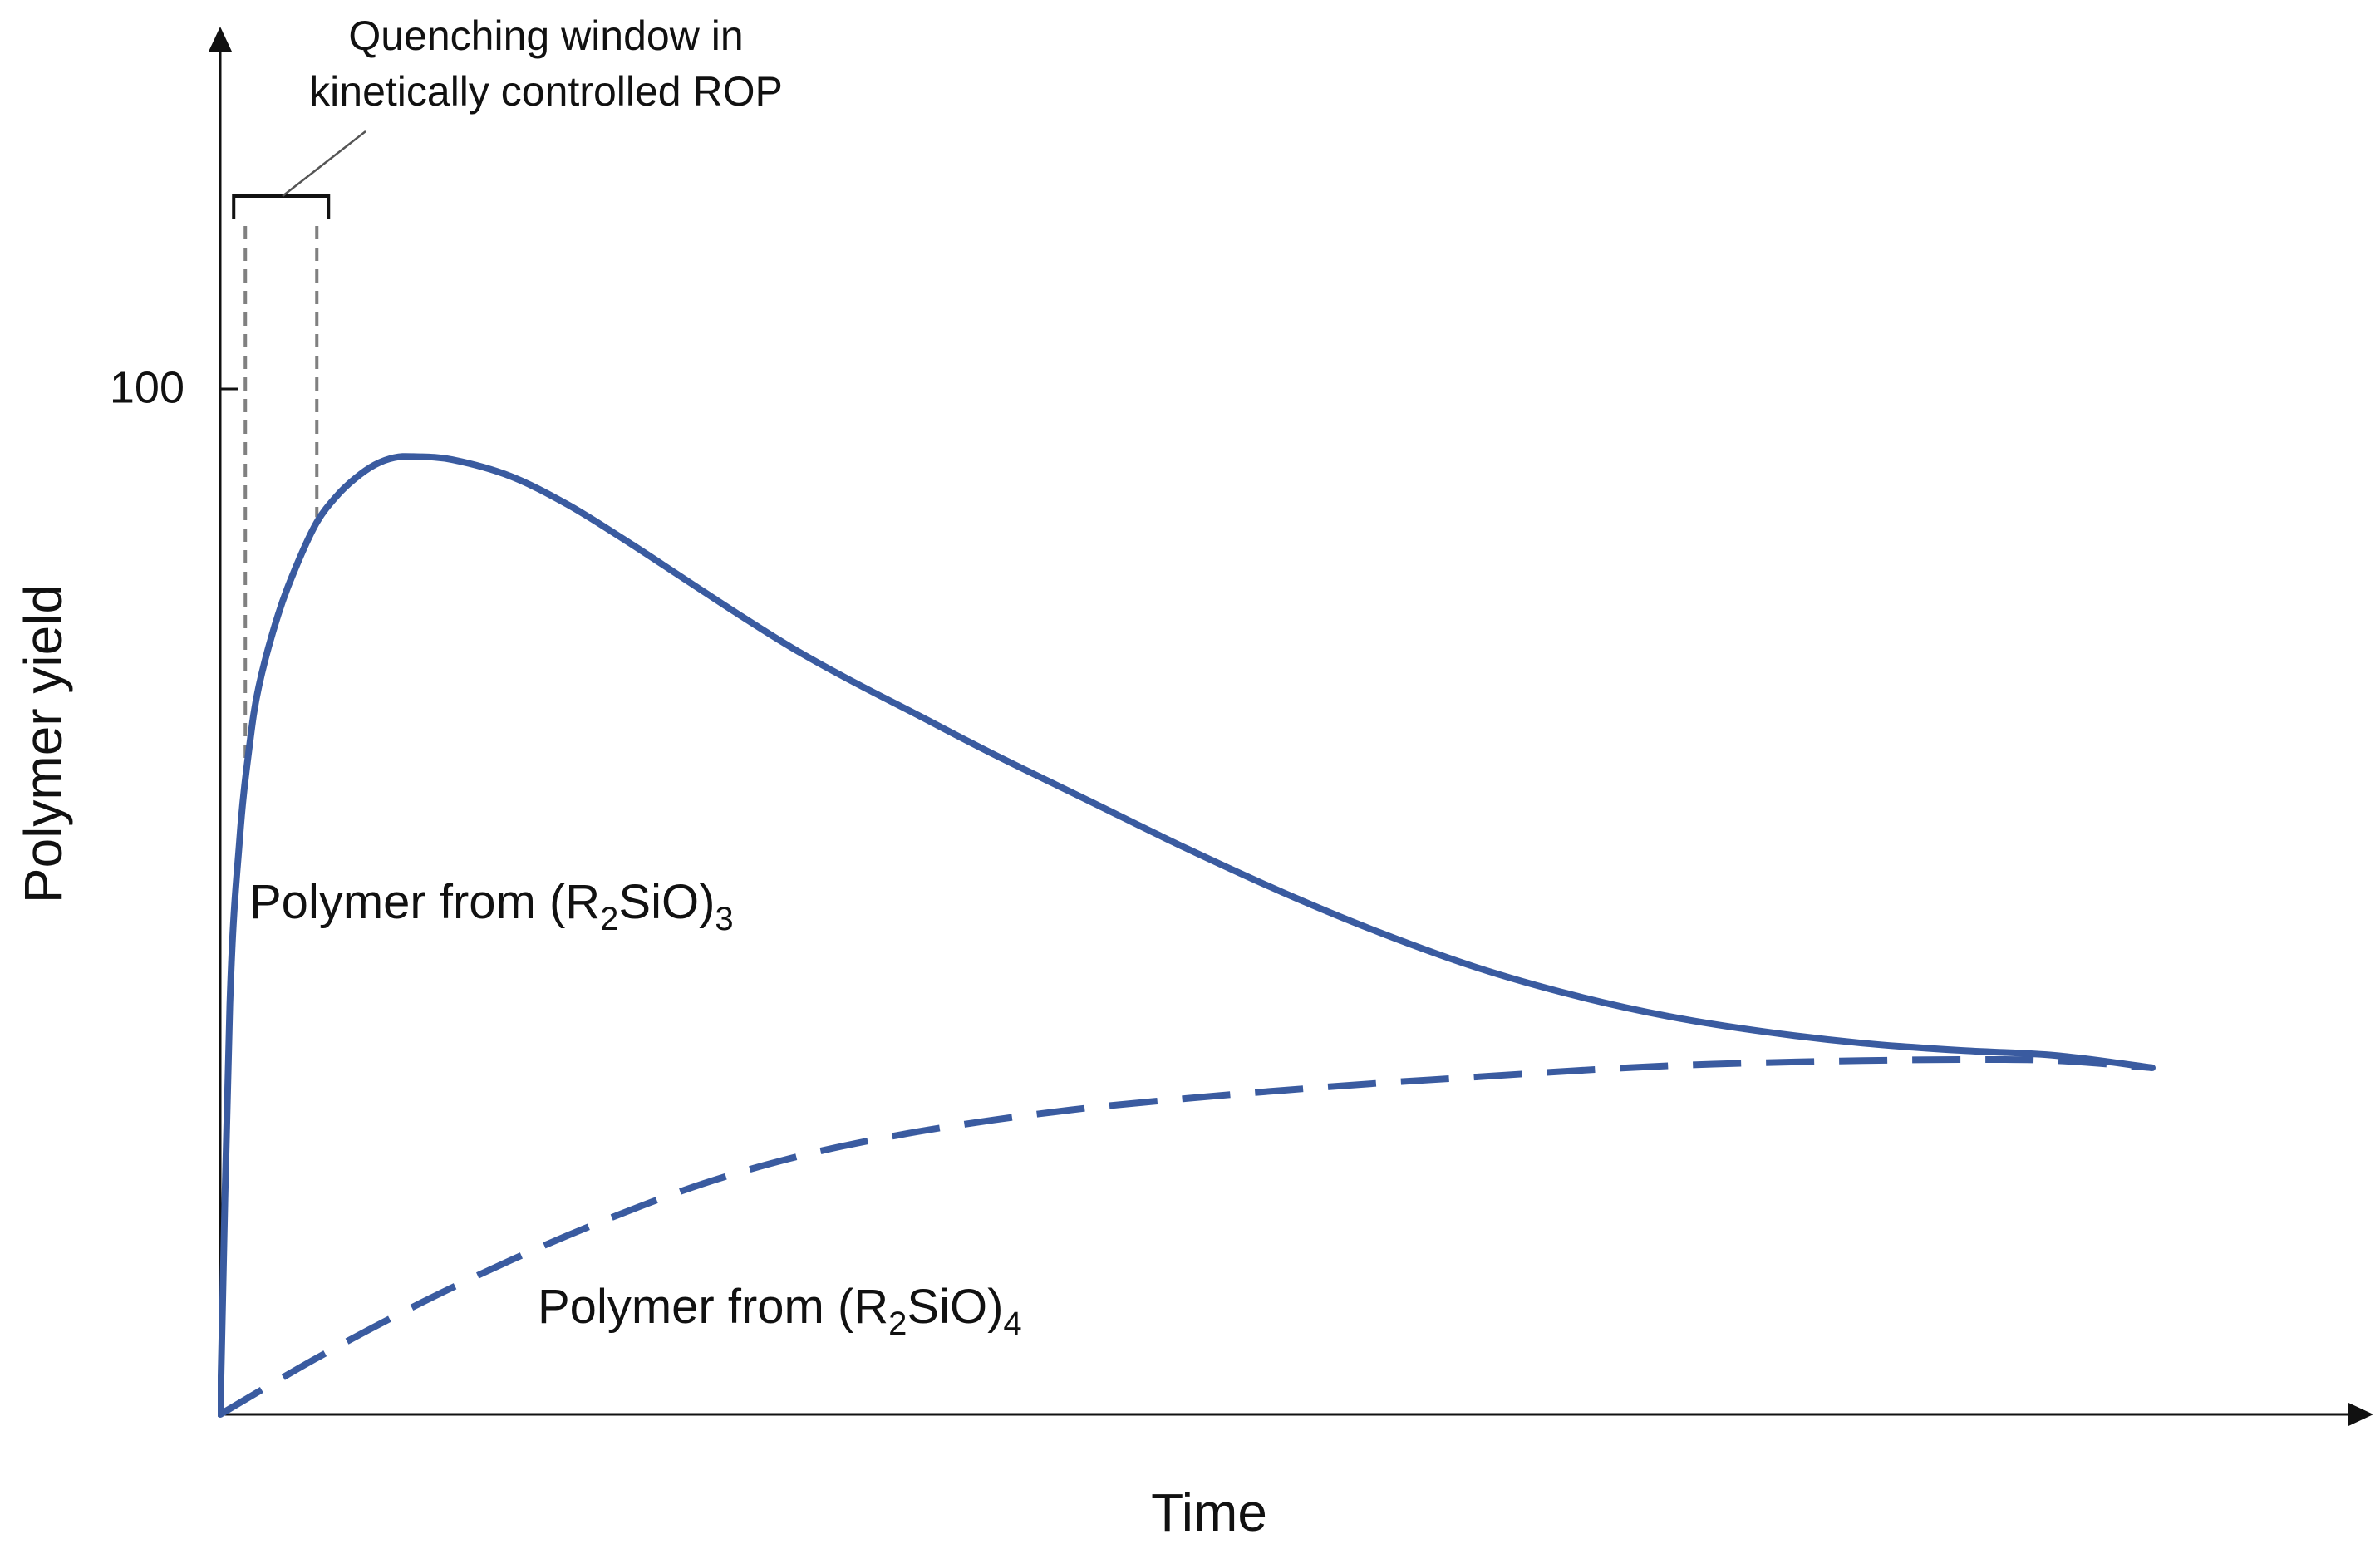 Image resolution: width=2380 pixels, height=1549 pixels. Describe the element at coordinates (666, 902) in the screenshot. I see `series-r2sio3-label-mid: SiO)` at that location.